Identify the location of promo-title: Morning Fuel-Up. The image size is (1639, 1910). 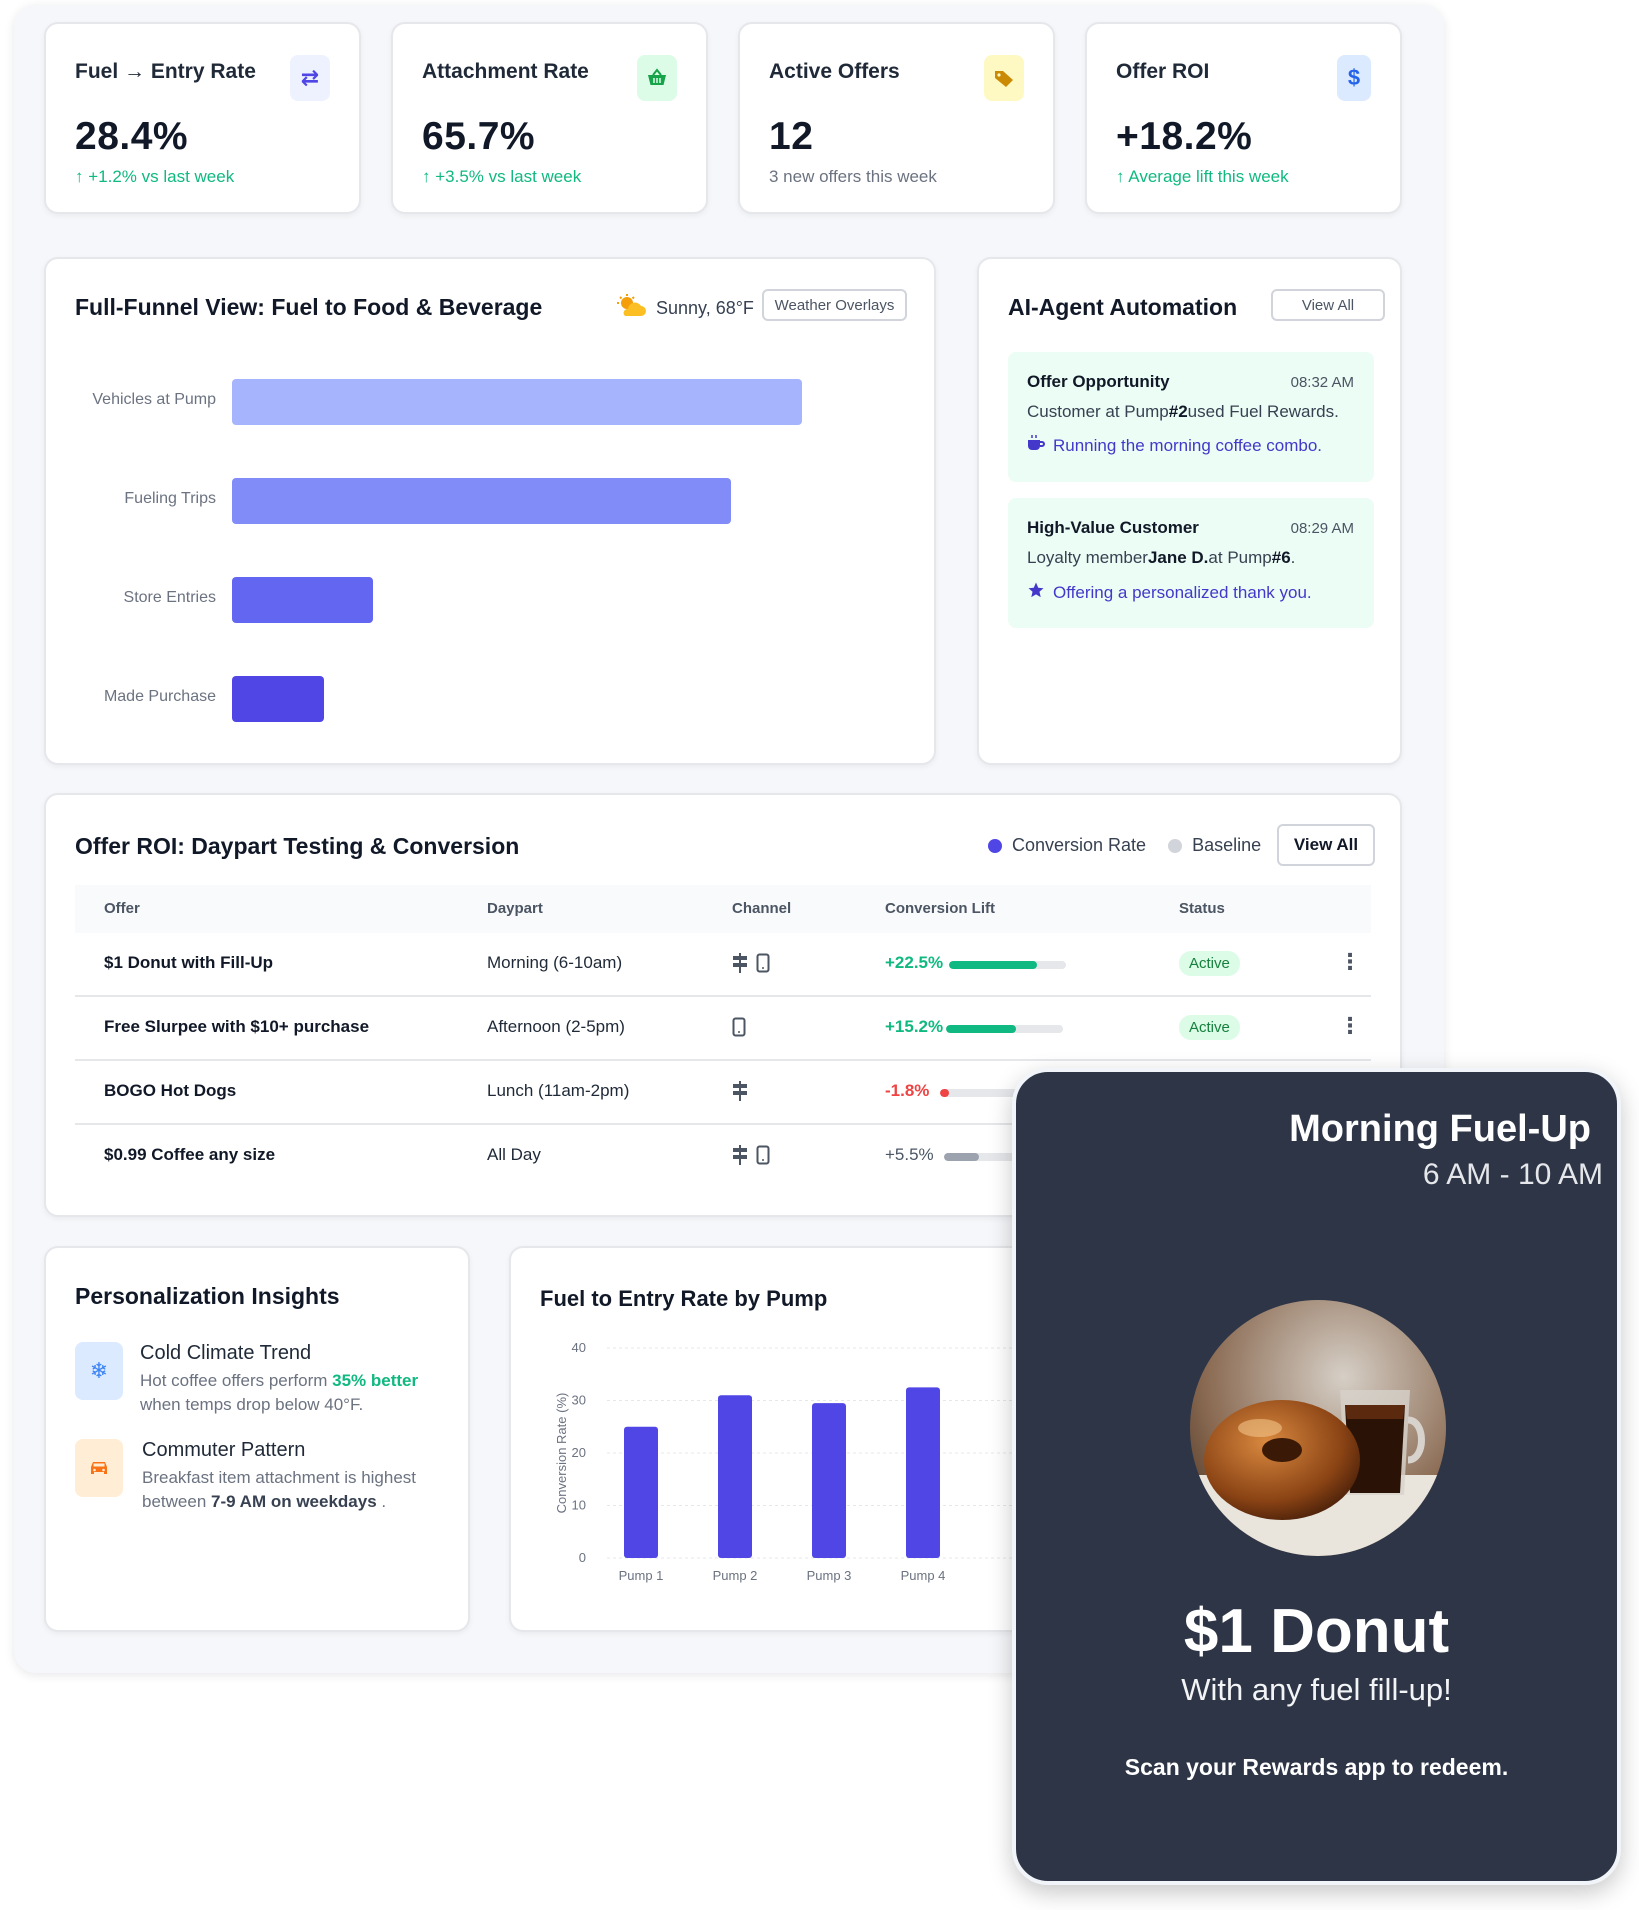
(1440, 1129).